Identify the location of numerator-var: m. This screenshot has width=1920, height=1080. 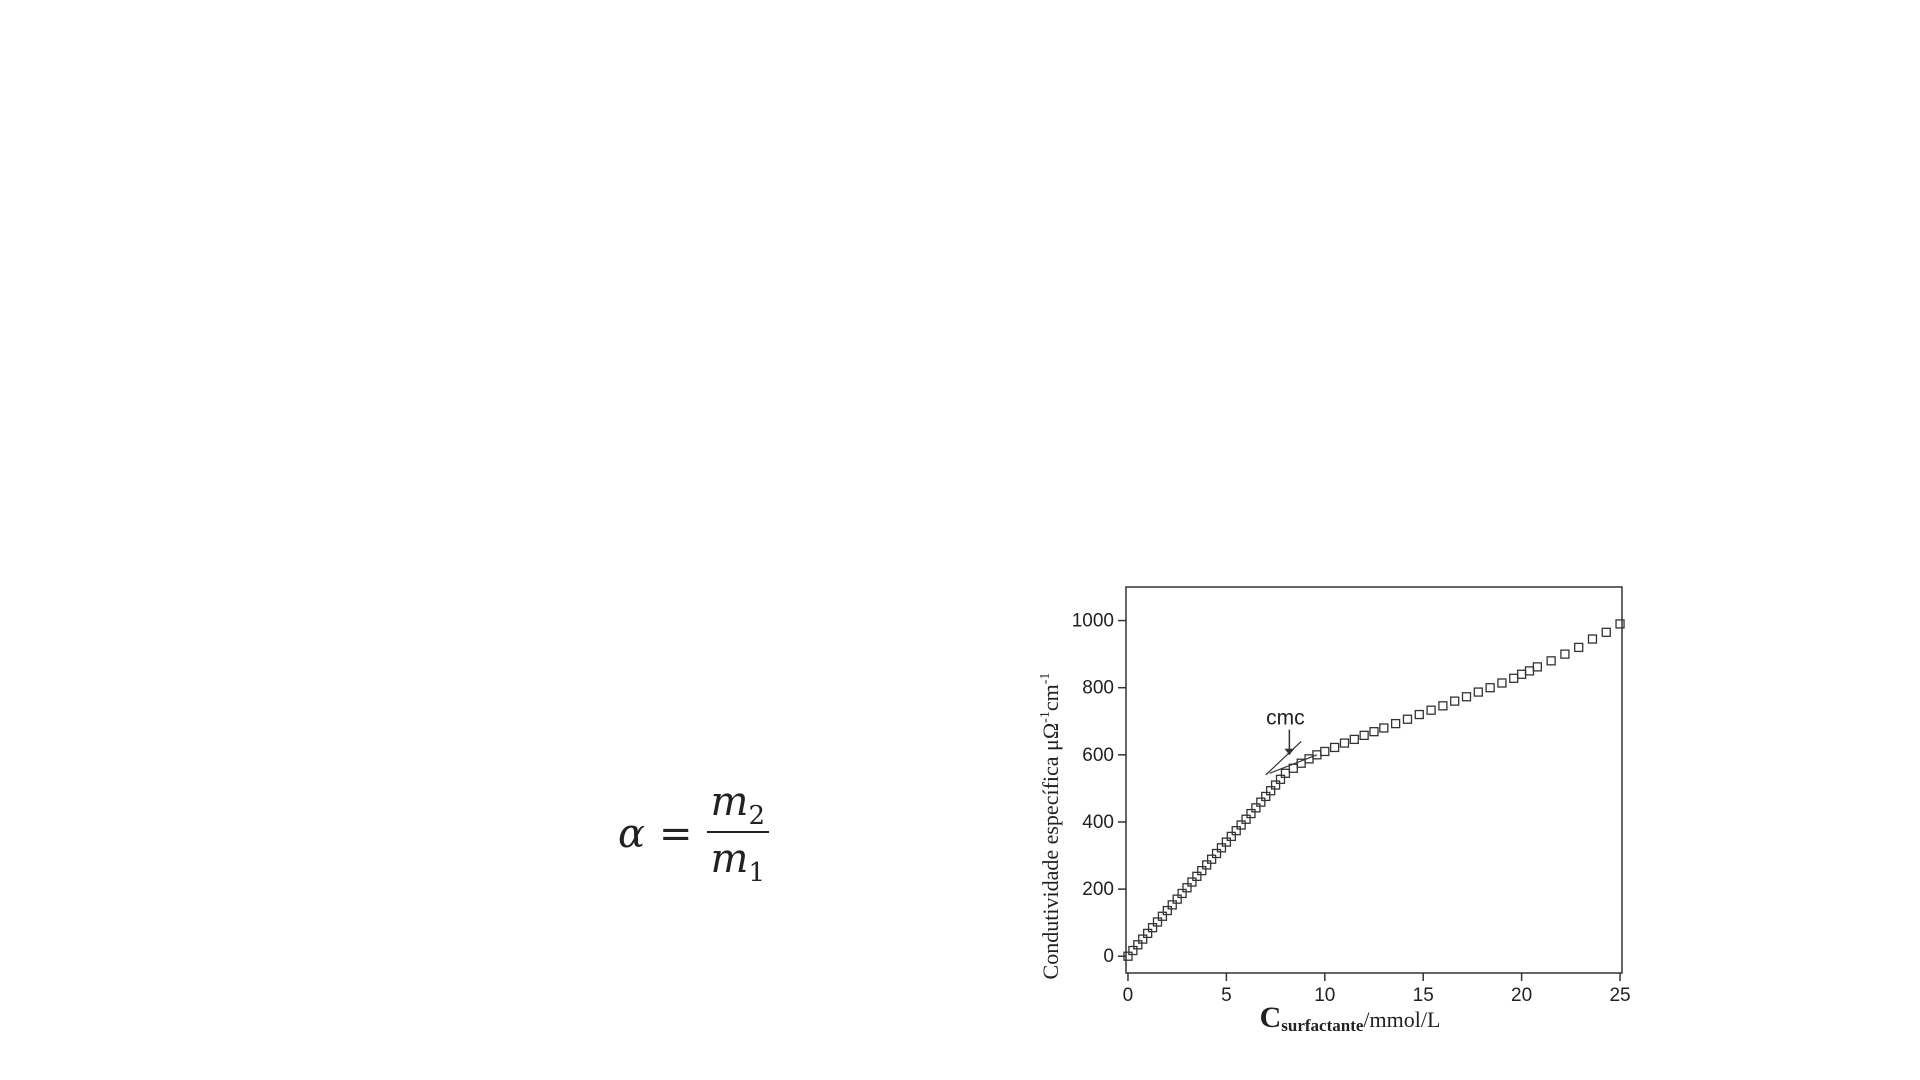
(729, 802).